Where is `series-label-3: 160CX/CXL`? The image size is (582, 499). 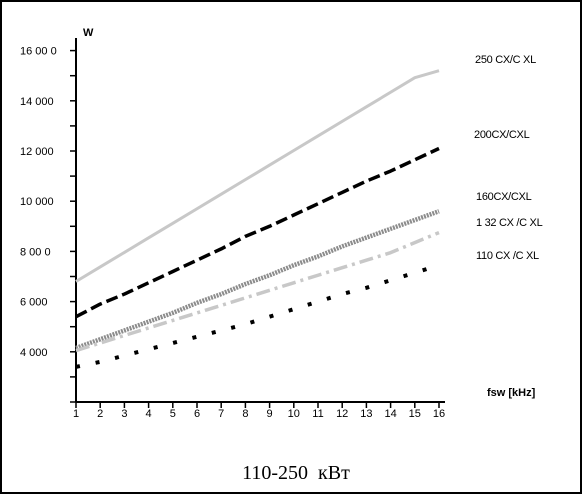
series-label-3: 160CX/CXL is located at coordinates (504, 197).